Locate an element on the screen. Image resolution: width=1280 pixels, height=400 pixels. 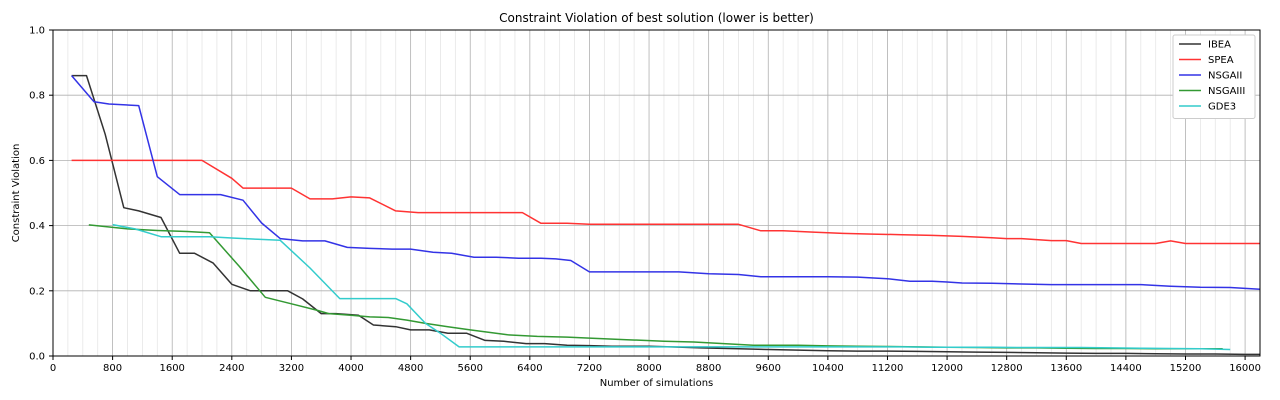
x-tick-label: 800 is located at coordinates (112, 368).